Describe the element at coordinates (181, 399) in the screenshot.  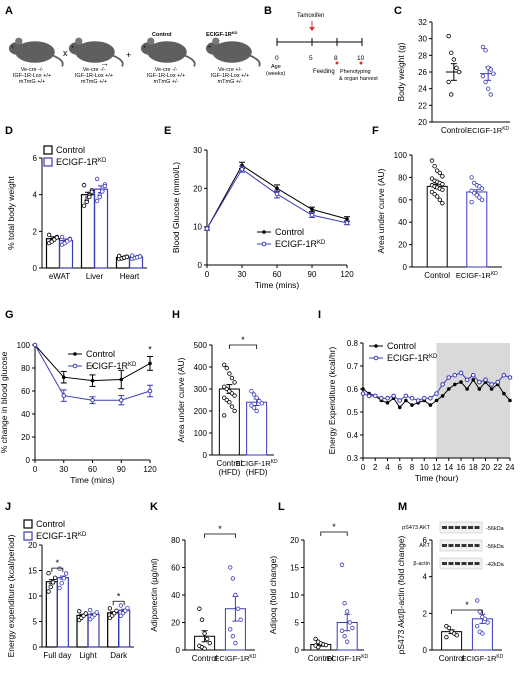
I see `y-axis-label: Area under curve (AU)` at that location.